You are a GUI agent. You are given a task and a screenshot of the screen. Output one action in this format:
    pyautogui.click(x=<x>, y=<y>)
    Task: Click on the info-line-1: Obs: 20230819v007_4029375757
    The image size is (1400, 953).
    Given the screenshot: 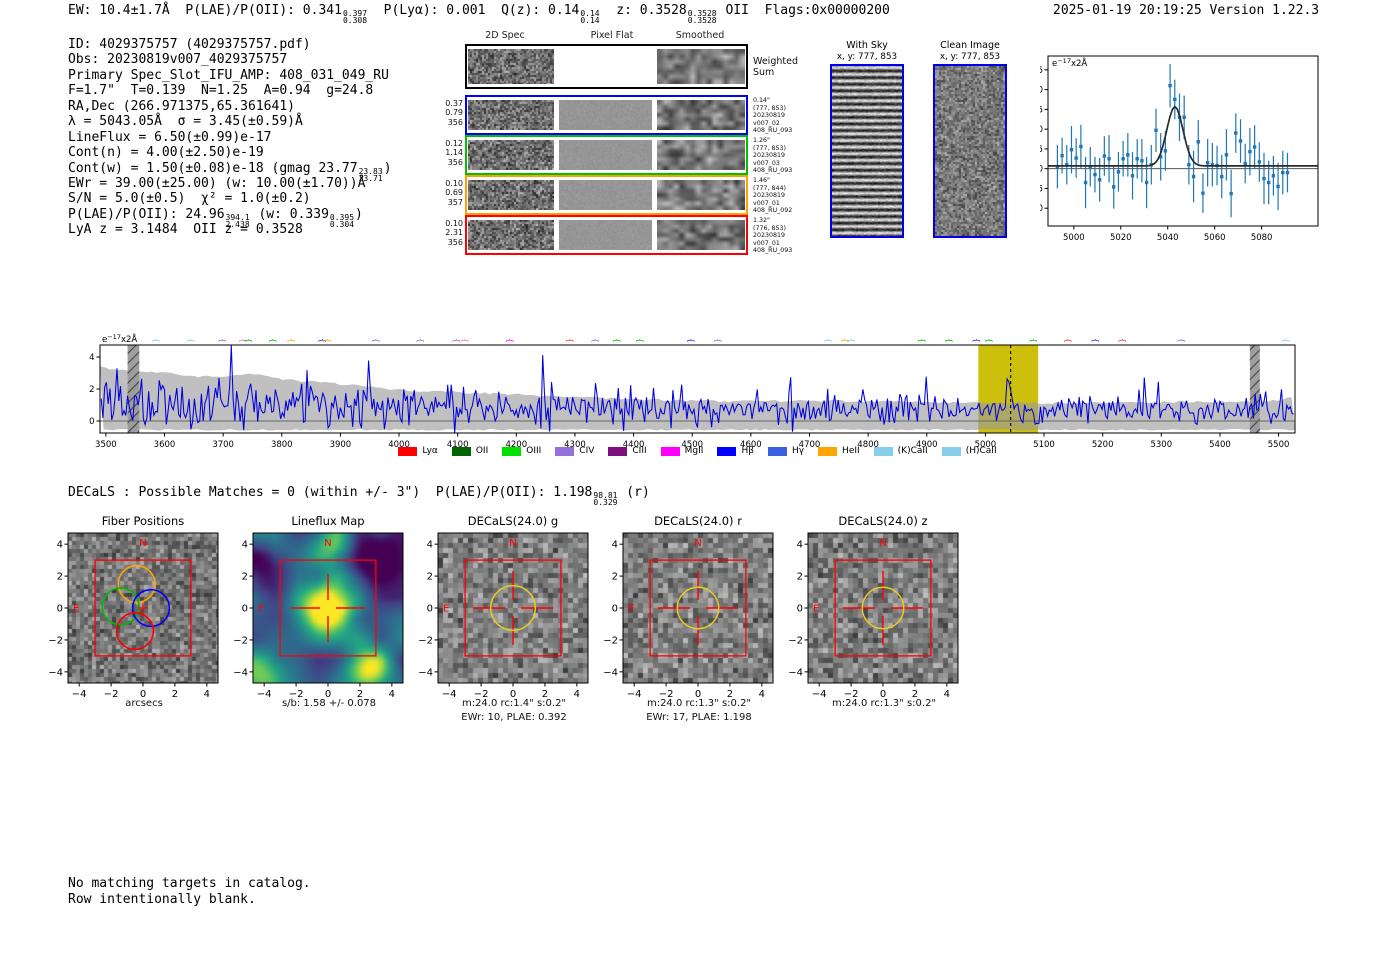 What is the action you would take?
    pyautogui.click(x=178, y=60)
    